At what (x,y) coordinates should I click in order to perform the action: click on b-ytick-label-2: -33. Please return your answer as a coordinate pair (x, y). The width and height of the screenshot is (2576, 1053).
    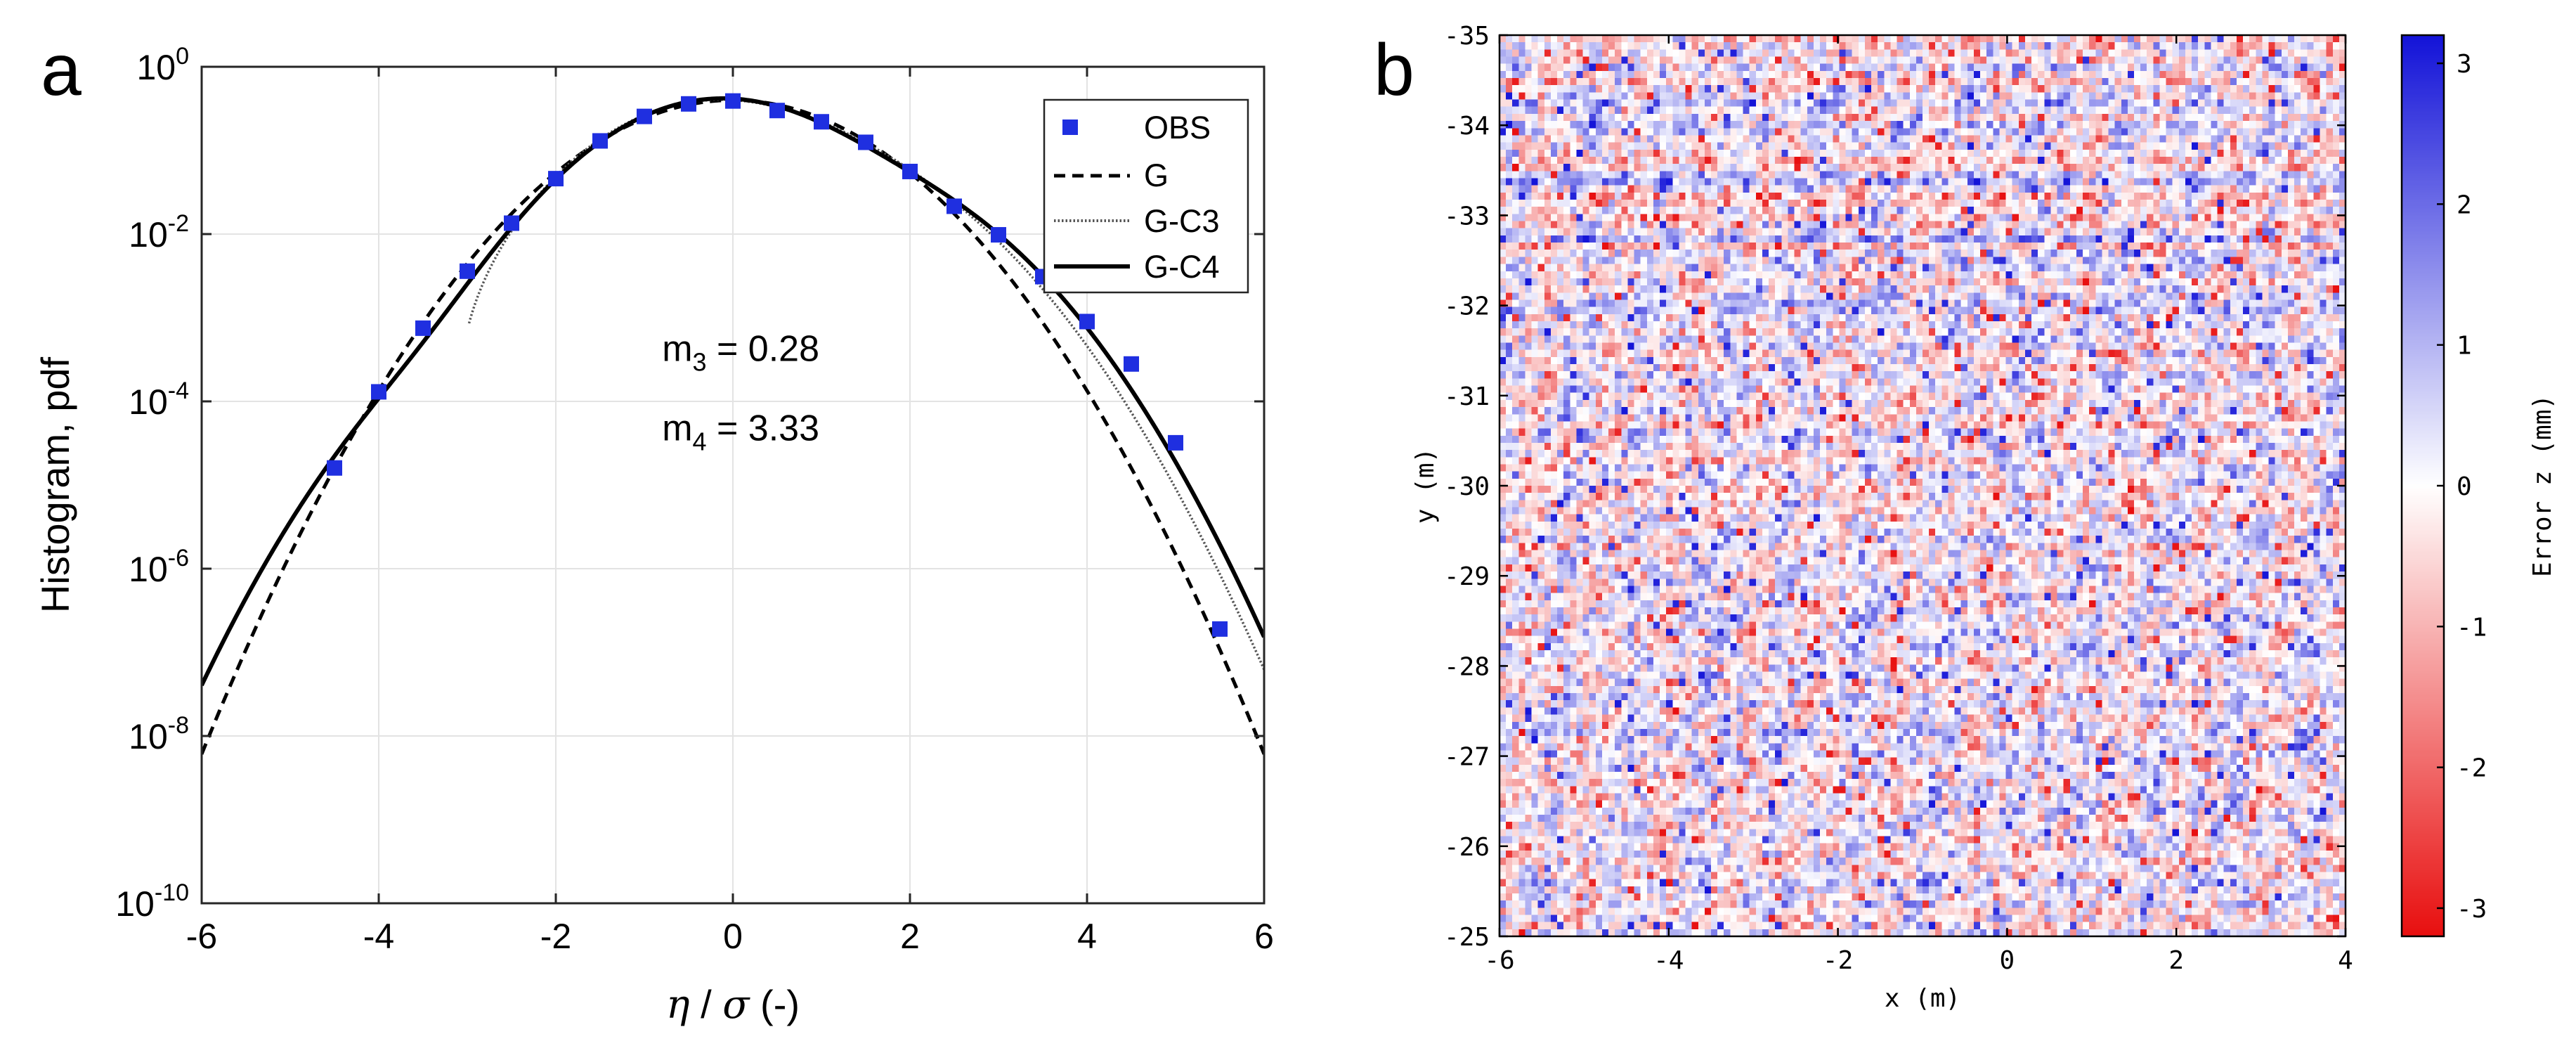
    Looking at the image, I should click on (1467, 216).